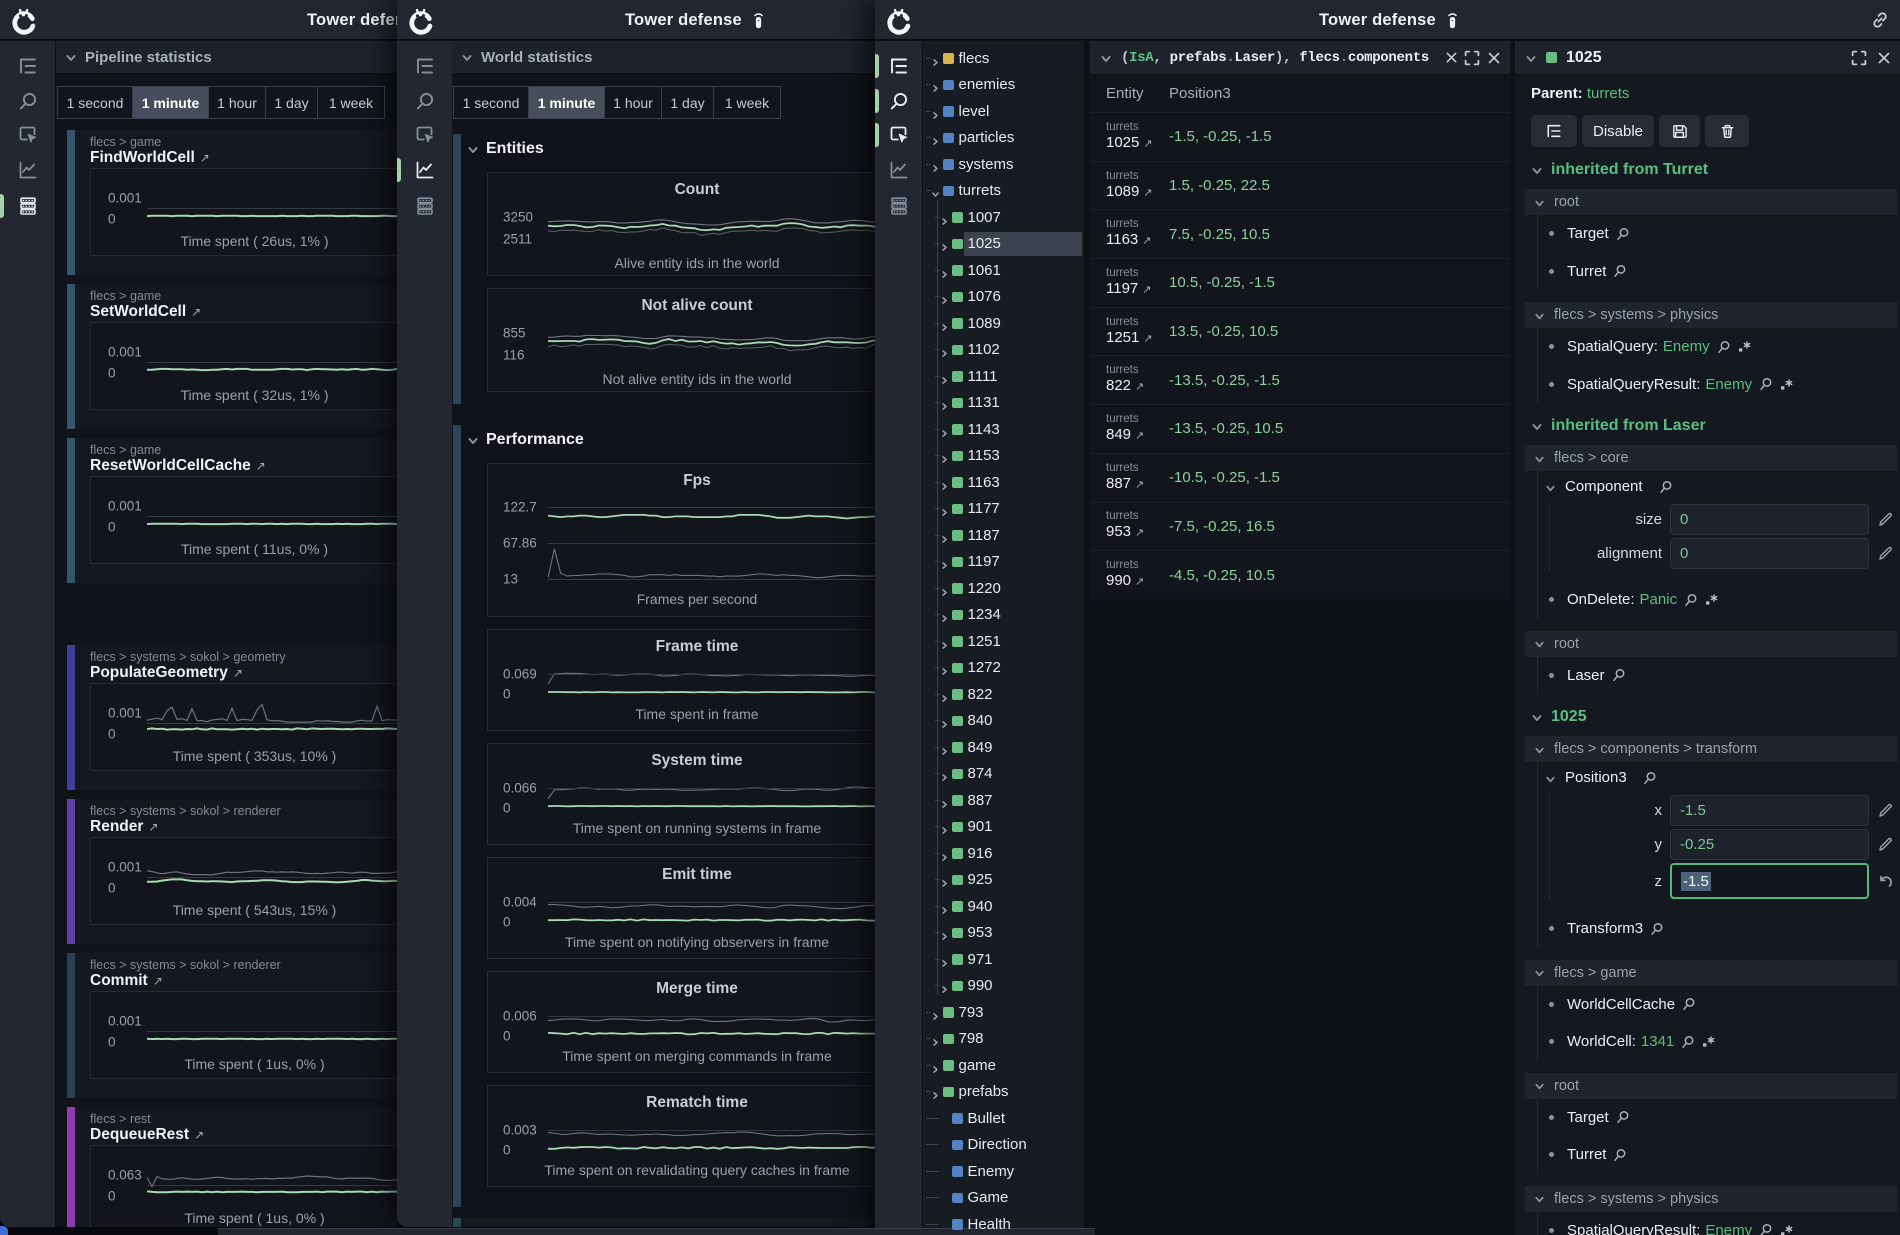 This screenshot has width=1900, height=1235. Describe the element at coordinates (1003, 376) in the screenshot. I see `tree-item-1111: 1111` at that location.